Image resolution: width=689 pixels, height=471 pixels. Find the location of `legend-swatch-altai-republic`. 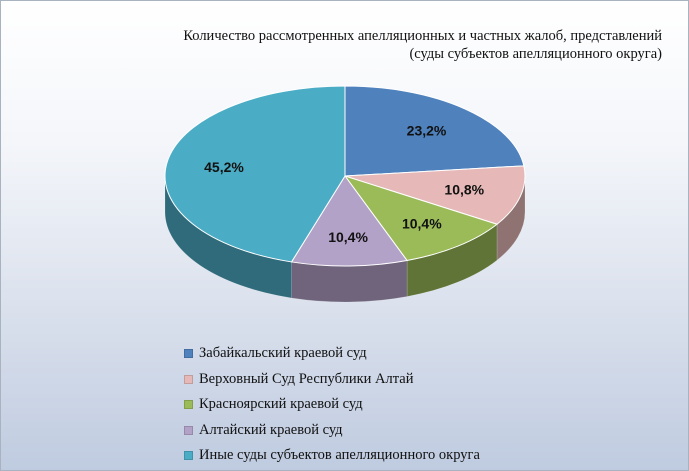

legend-swatch-altai-republic is located at coordinates (188, 379).